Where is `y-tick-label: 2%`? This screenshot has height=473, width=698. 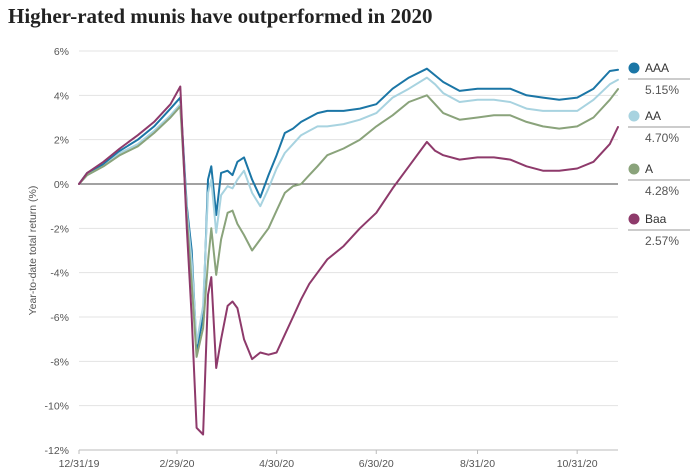
y-tick-label: 2% is located at coordinates (61, 141).